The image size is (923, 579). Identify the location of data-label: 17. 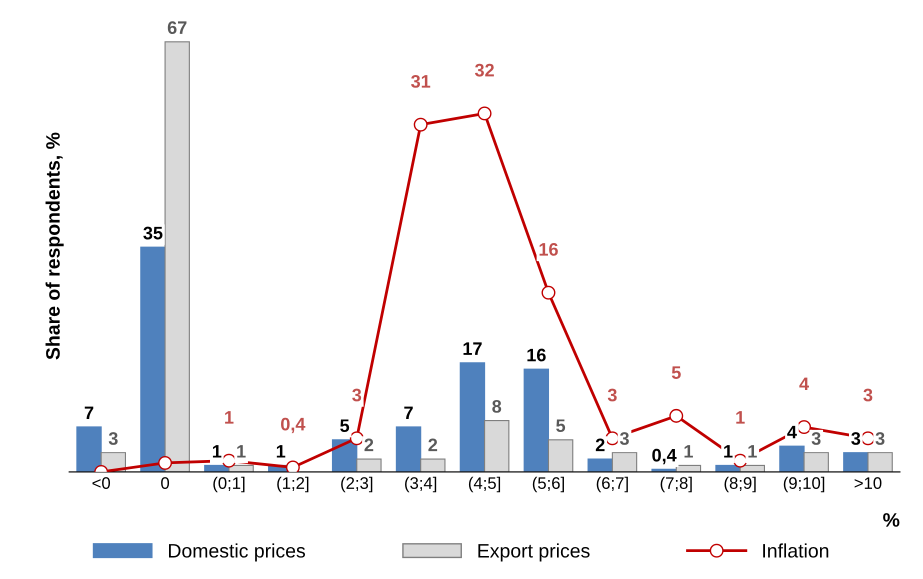
(473, 348).